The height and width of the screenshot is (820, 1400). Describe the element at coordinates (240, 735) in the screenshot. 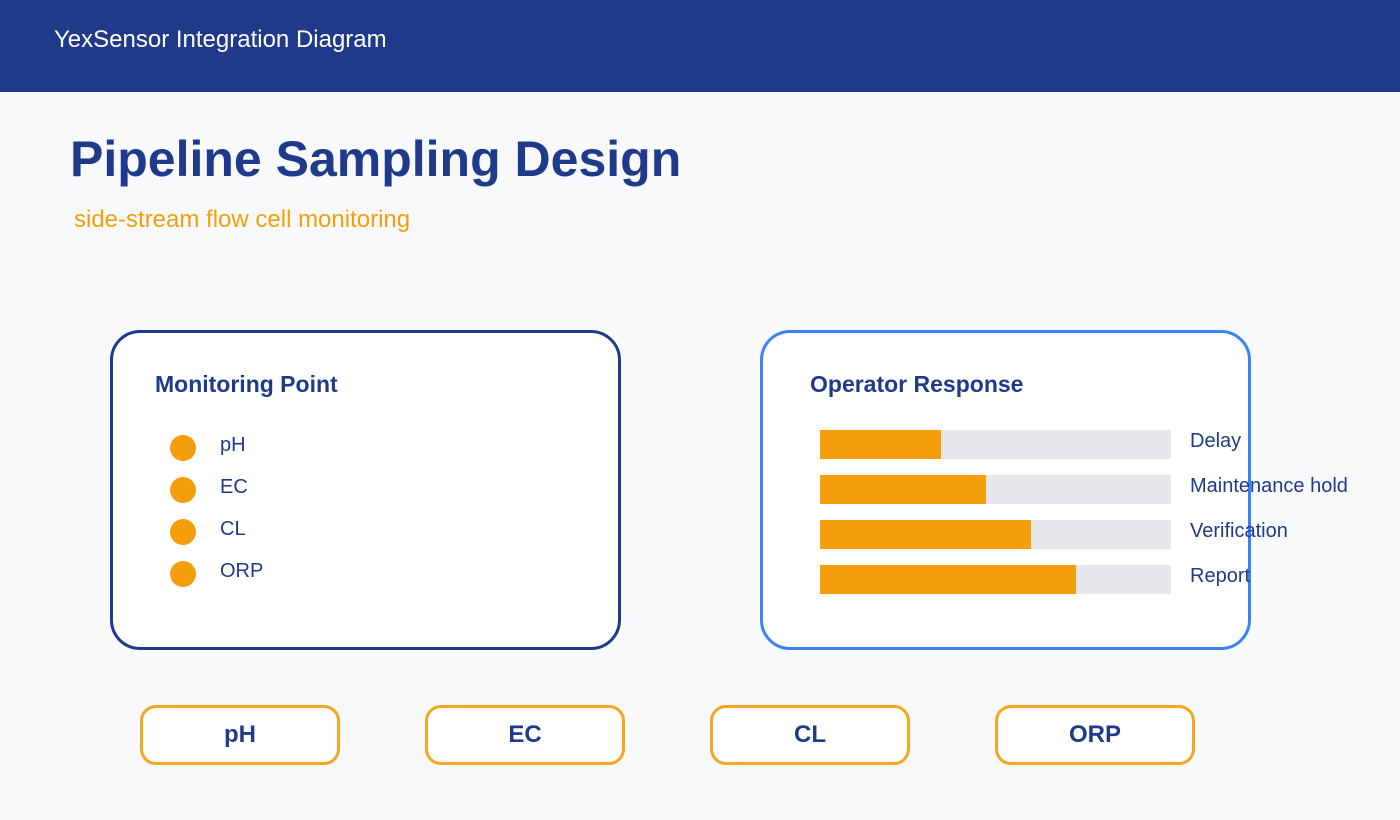

I see `sensor-chip: pH` at that location.